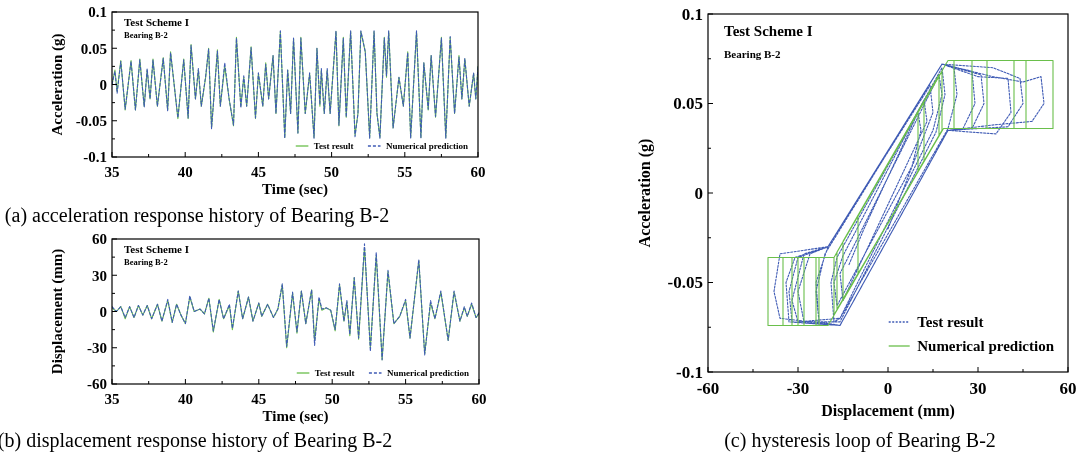 This screenshot has width=1091, height=459. Describe the element at coordinates (708, 388) in the screenshot. I see `x-tick-label: -60` at that location.